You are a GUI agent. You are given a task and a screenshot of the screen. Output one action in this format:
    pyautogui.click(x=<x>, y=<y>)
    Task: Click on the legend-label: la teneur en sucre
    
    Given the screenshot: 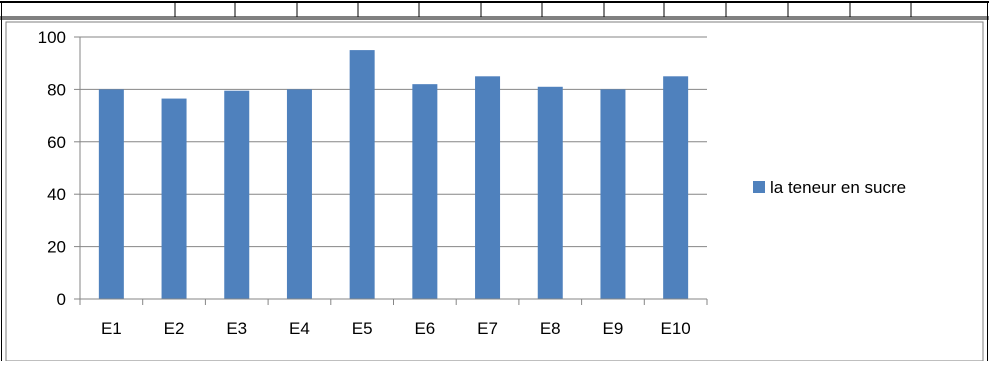 What is the action you would take?
    pyautogui.click(x=838, y=187)
    